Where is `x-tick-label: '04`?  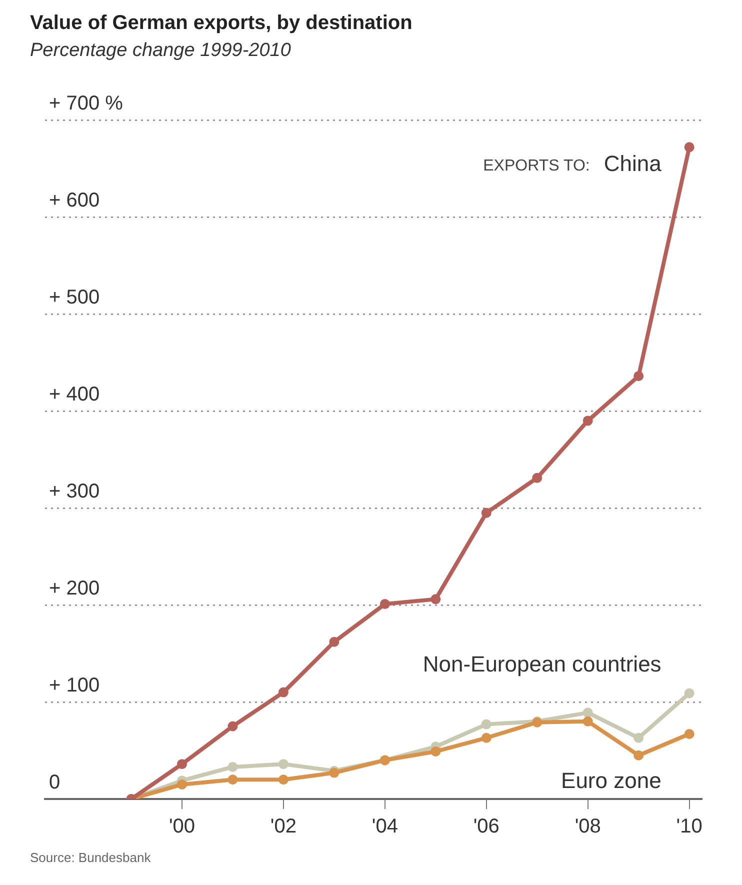
x-tick-label: '04 is located at coordinates (385, 827).